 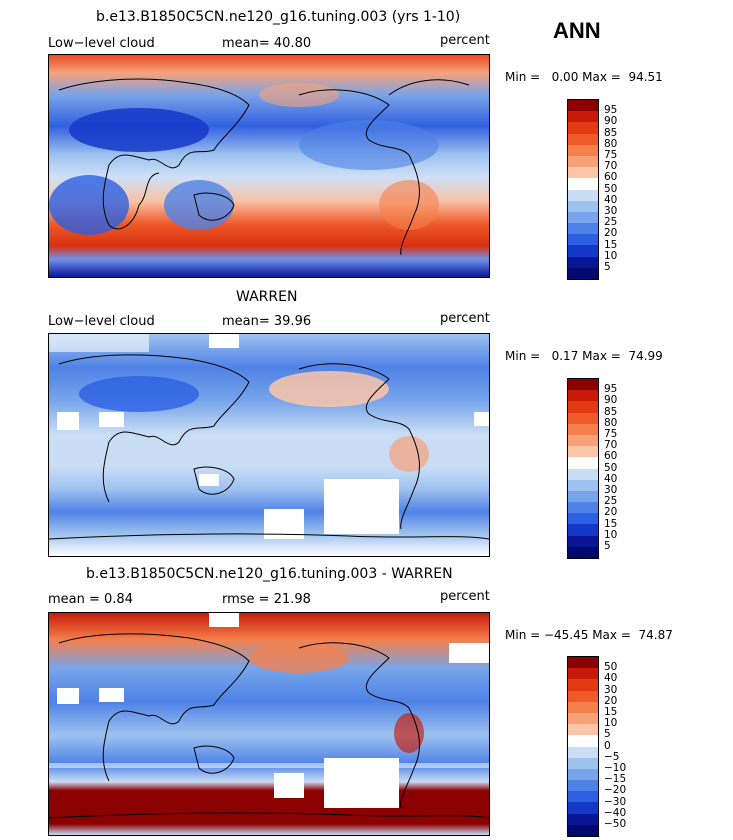 What do you see at coordinates (607, 267) in the screenshot?
I see `colorbar-label: 5` at bounding box center [607, 267].